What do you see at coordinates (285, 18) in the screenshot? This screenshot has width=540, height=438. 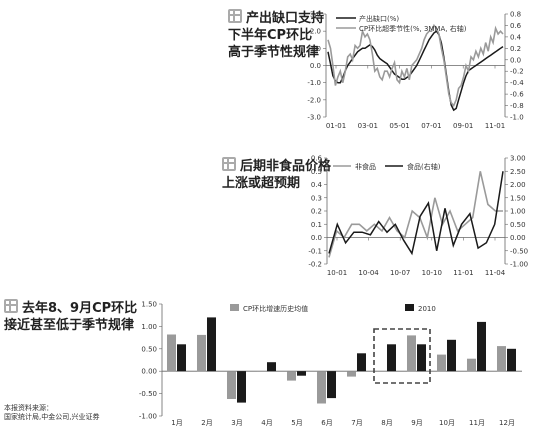 I see `note-top-line1: 产出缺口支持` at bounding box center [285, 18].